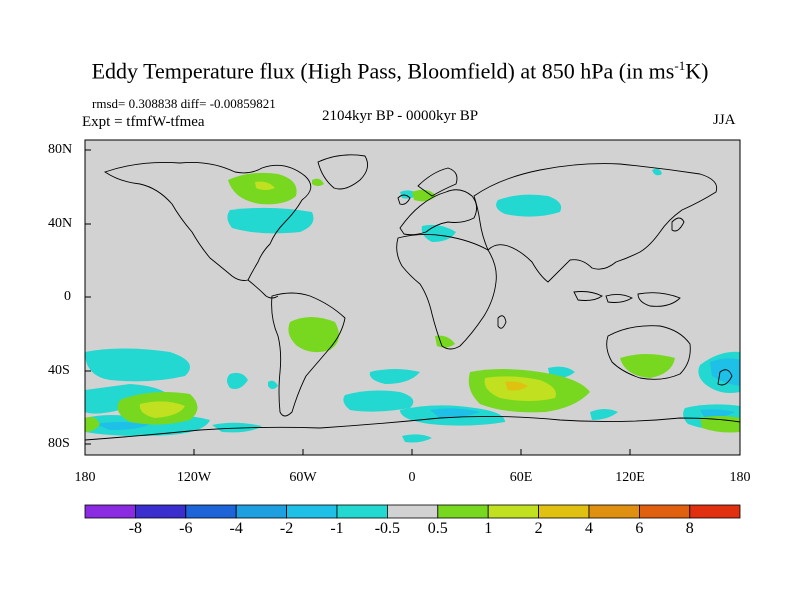 Image resolution: width=800 pixels, height=600 pixels. Describe the element at coordinates (303, 477) in the screenshot. I see `lon-label: 60W` at that location.